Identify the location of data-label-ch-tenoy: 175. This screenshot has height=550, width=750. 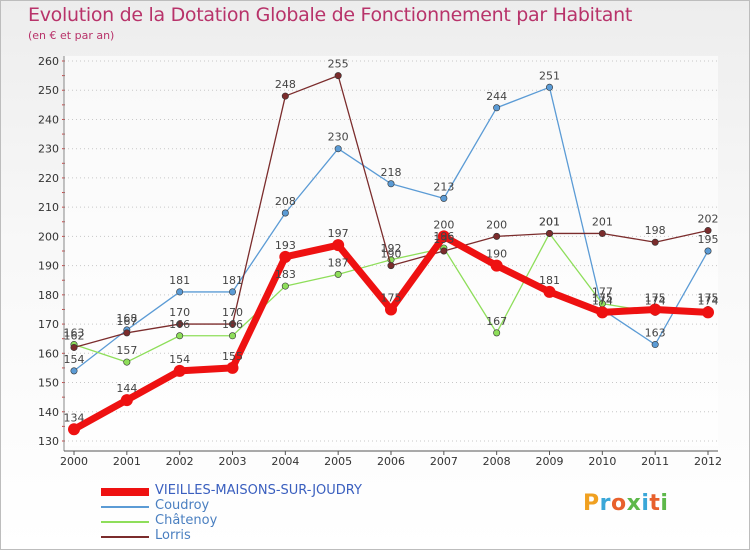
(708, 297).